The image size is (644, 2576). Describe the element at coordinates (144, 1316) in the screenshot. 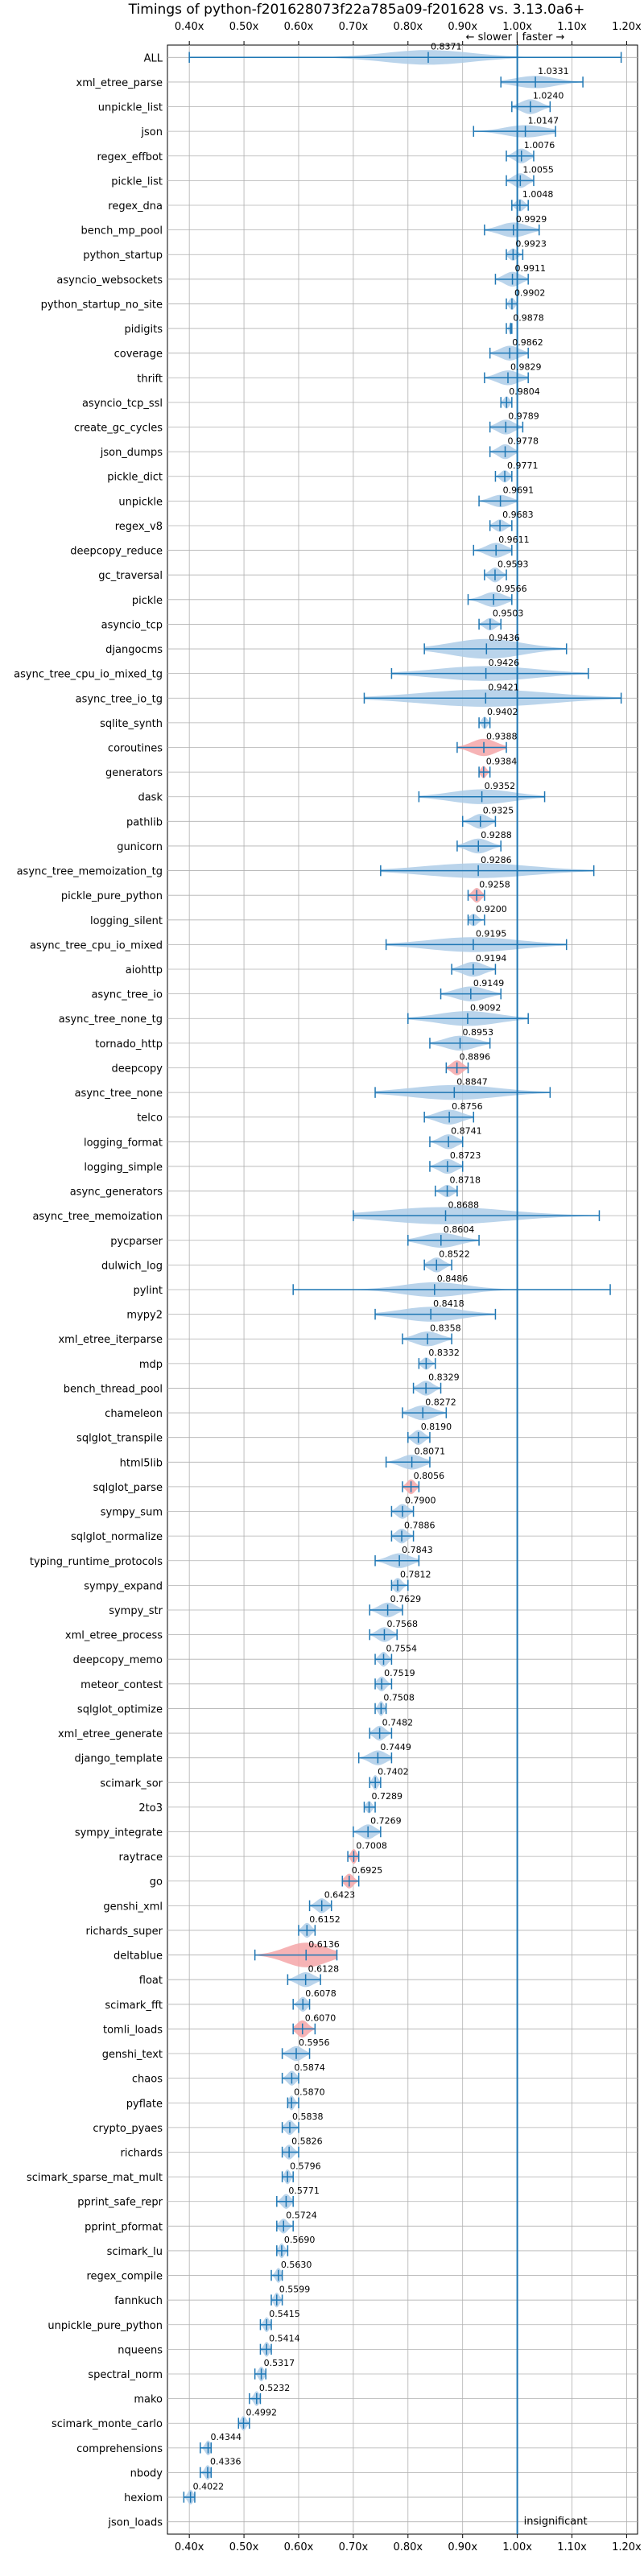

I see `benchmark-name: mypy2` at that location.